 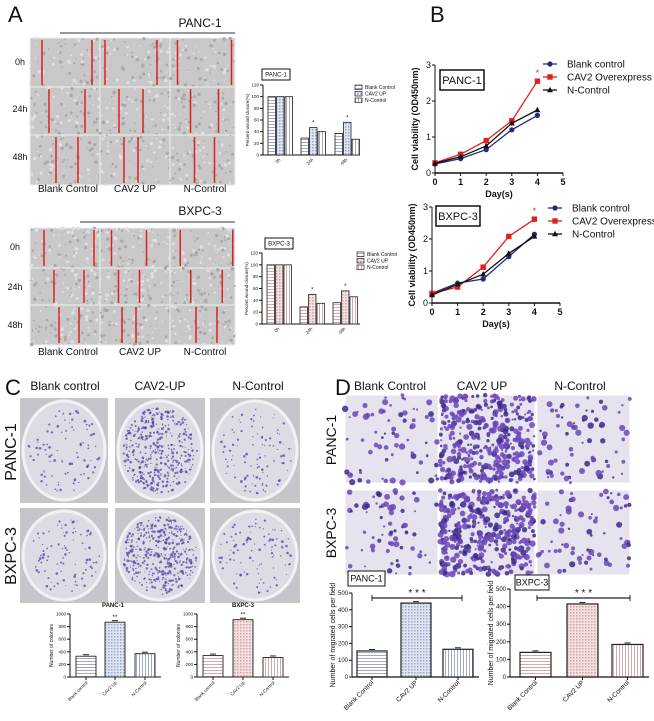 What do you see at coordinates (457, 312) in the screenshot?
I see `x-tick-label: 1` at bounding box center [457, 312].